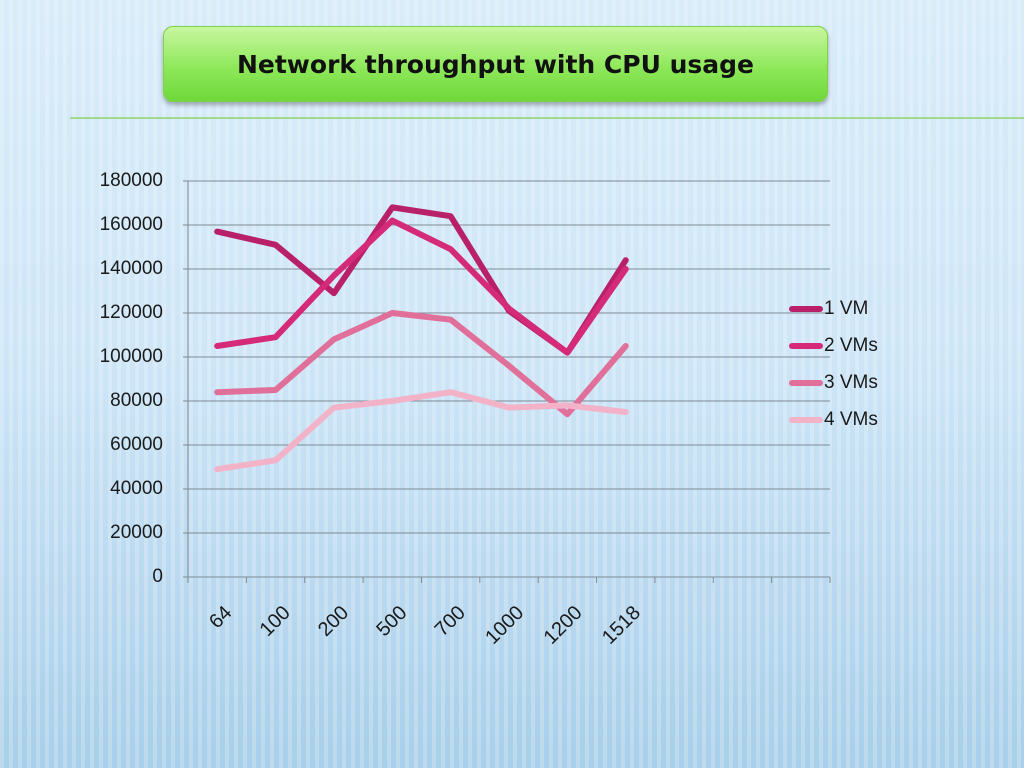 This screenshot has height=768, width=1024. What do you see at coordinates (131, 356) in the screenshot?
I see `y-tick-label: 100000` at bounding box center [131, 356].